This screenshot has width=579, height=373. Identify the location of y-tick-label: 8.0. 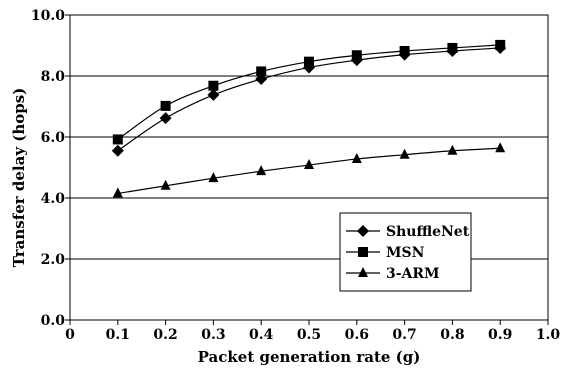
(53, 77).